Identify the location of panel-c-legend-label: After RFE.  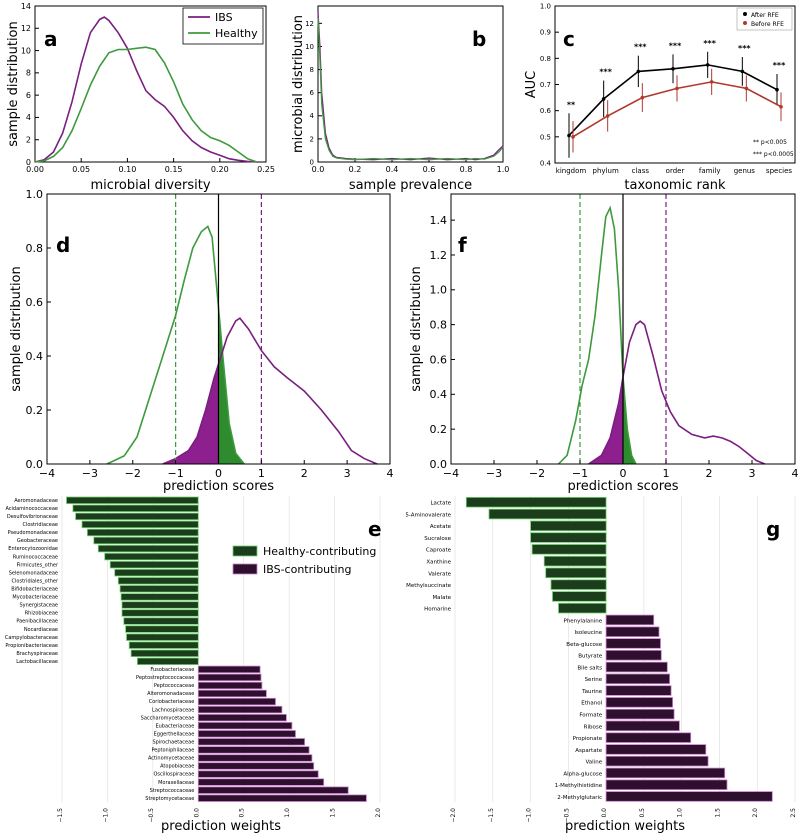
(765, 15).